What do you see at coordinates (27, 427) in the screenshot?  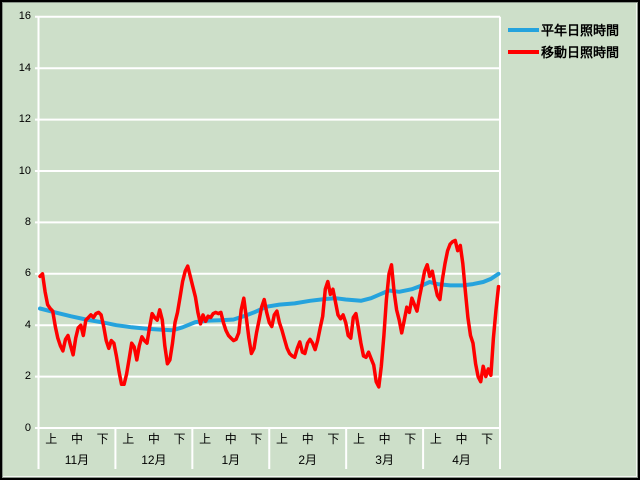 I see `y-tick-label: 0` at bounding box center [27, 427].